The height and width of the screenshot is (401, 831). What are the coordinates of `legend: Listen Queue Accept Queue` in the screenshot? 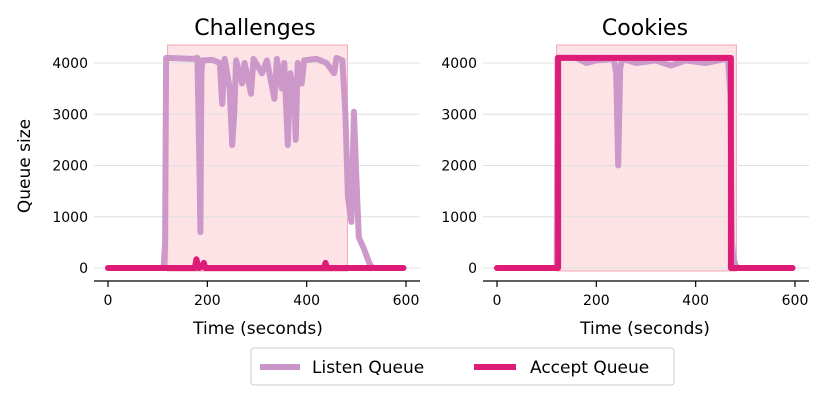 It's located at (462, 366).